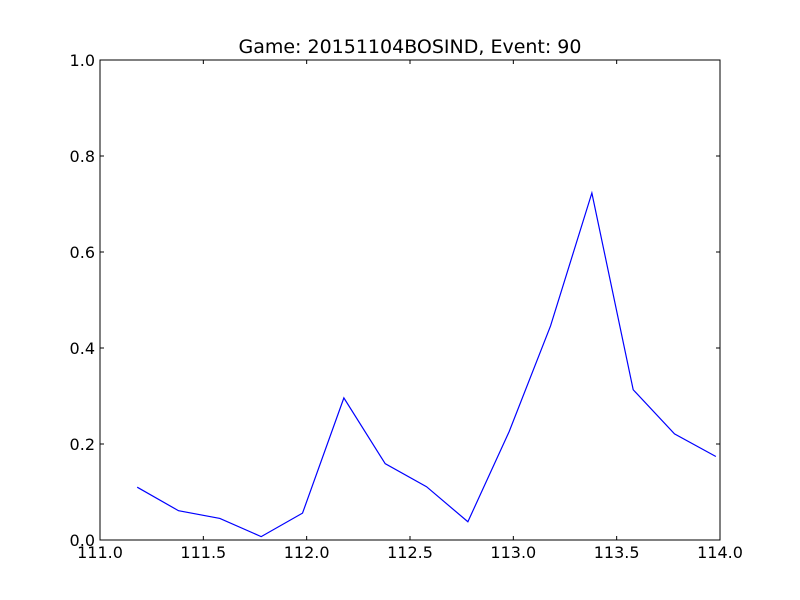 The height and width of the screenshot is (600, 800). What do you see at coordinates (82, 252) in the screenshot?
I see `y-tick-label: 0.6` at bounding box center [82, 252].